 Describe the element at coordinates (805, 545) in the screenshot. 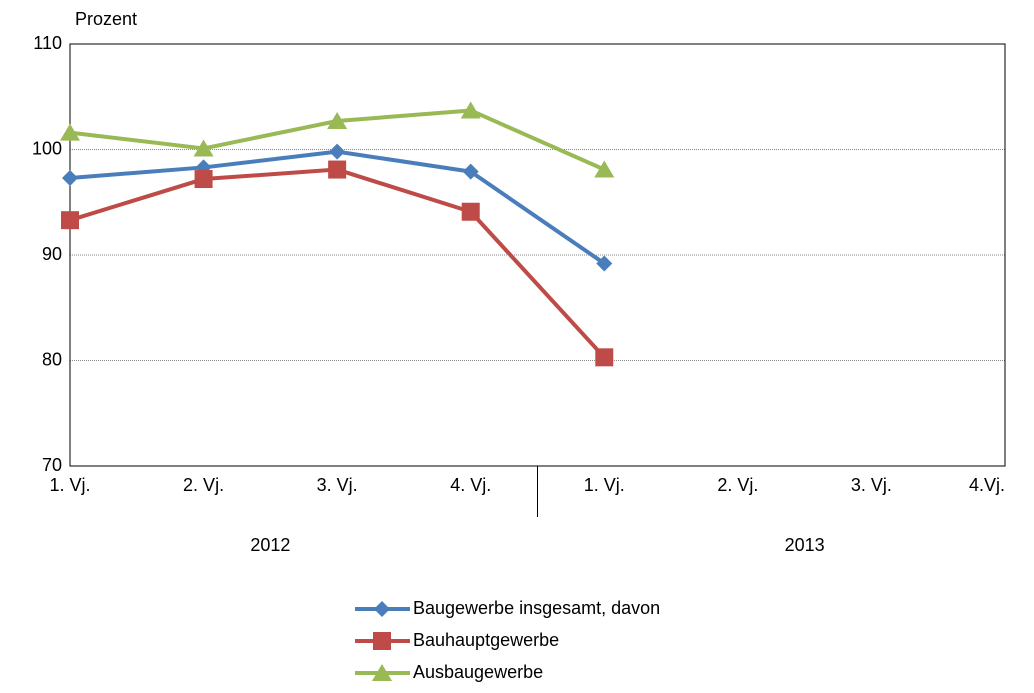

I see `group-label: 2013` at that location.